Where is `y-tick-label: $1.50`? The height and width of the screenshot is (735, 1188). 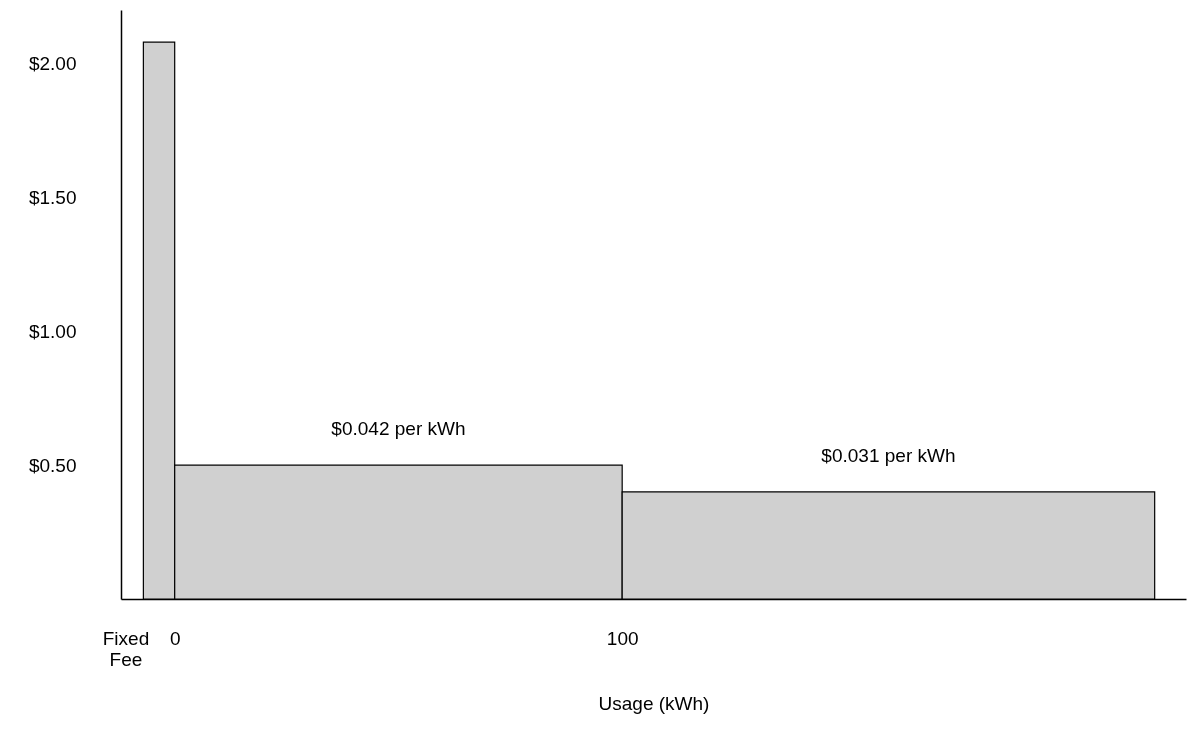
y-tick-label: $1.50 is located at coordinates (52, 197).